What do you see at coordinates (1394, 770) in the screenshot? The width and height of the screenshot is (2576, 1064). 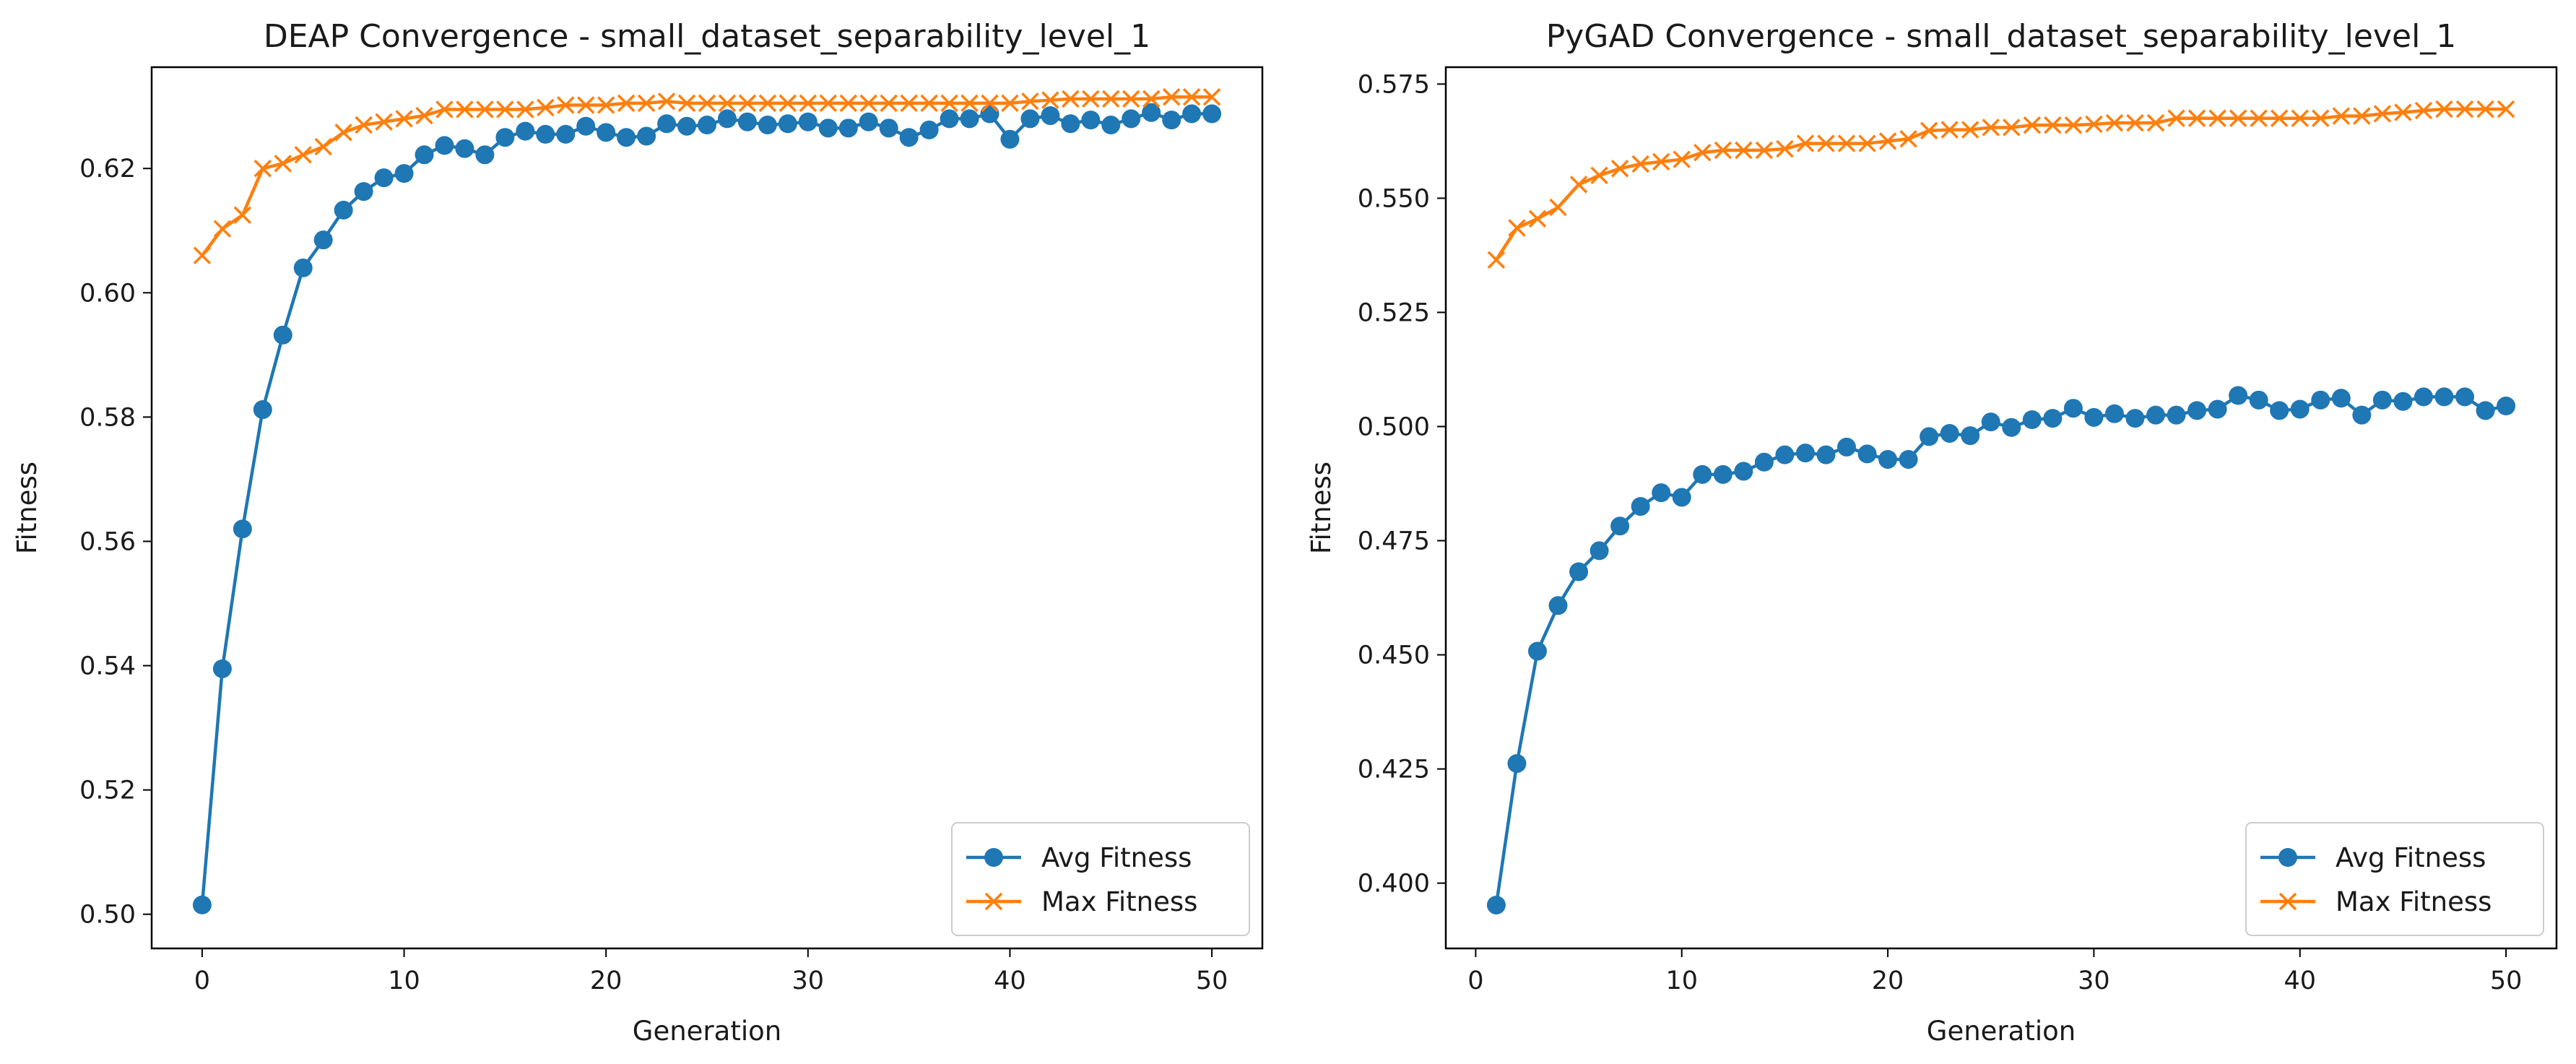 I see `y-tick-label: 0.425` at bounding box center [1394, 770].